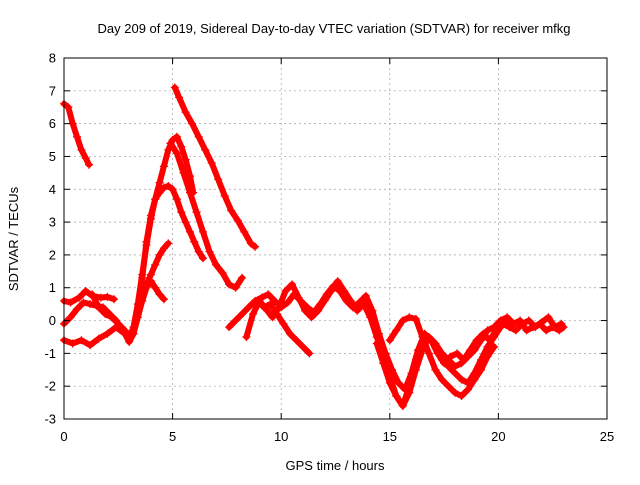 The height and width of the screenshot is (485, 640). Describe the element at coordinates (13, 238) in the screenshot. I see `y-axis-label: SDTVAR / TECUs` at that location.